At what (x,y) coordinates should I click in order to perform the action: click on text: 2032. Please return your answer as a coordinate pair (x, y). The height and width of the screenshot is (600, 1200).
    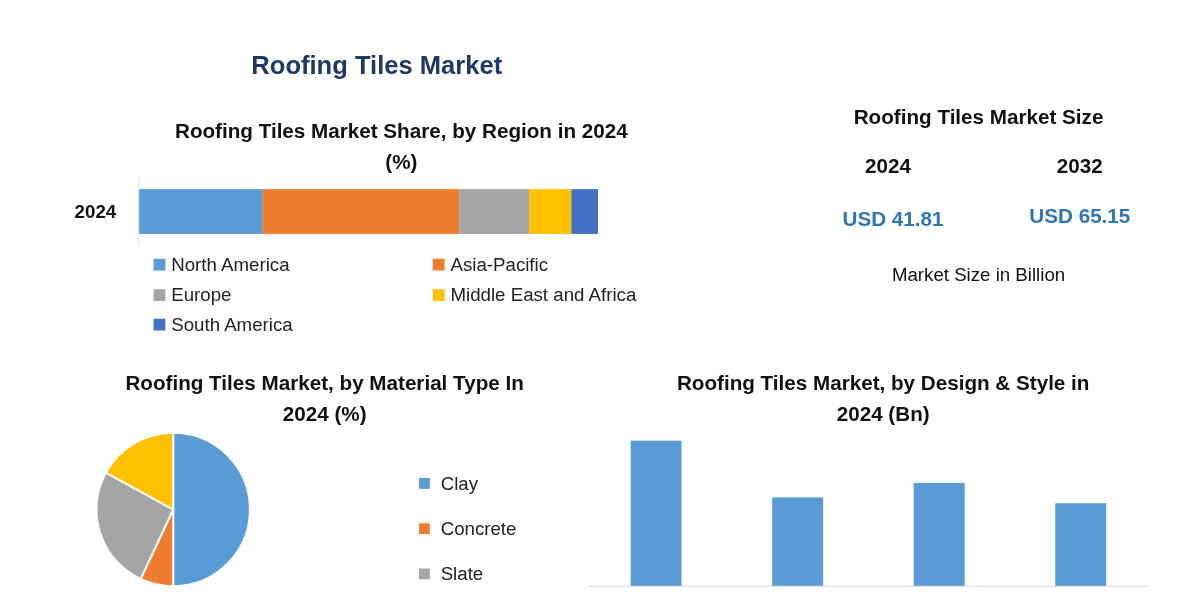
    Looking at the image, I should click on (1079, 166).